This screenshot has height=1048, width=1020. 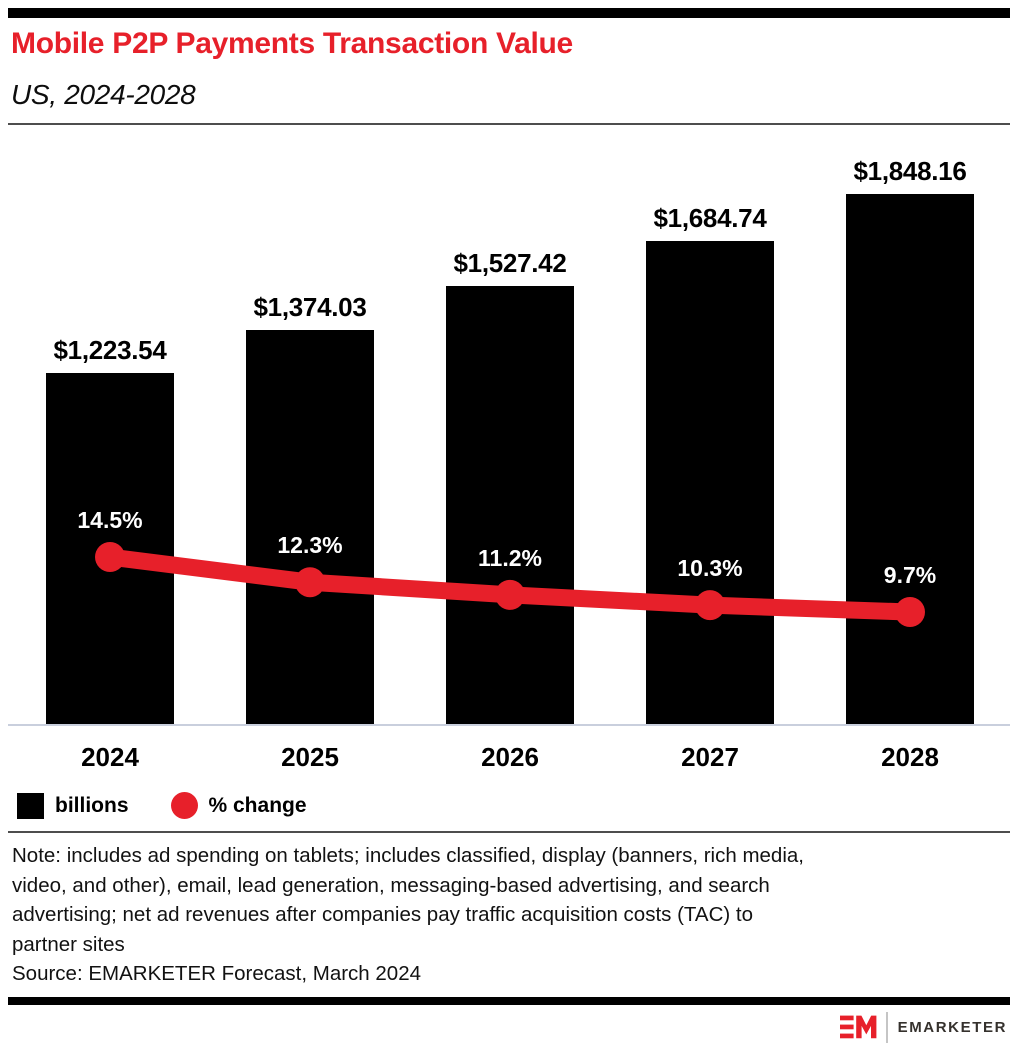 What do you see at coordinates (310, 545) in the screenshot?
I see `pct-label-2025: 12.3%` at bounding box center [310, 545].